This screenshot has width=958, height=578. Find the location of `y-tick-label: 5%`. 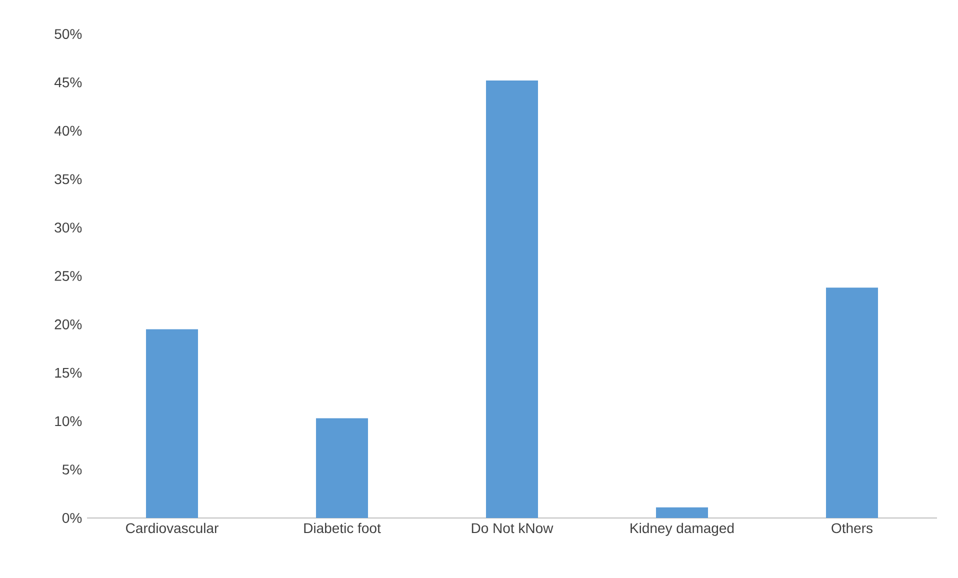

y-tick-label: 5% is located at coordinates (72, 469).